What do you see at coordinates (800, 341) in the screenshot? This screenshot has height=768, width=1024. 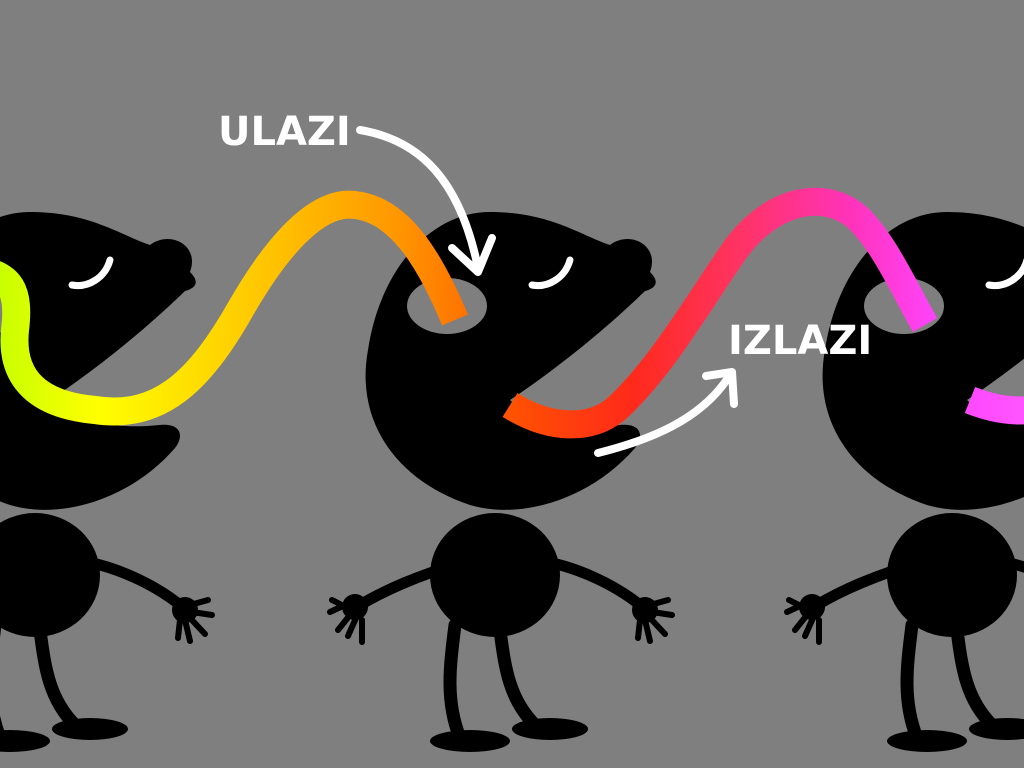 I see `label-out: IZLAZI` at bounding box center [800, 341].